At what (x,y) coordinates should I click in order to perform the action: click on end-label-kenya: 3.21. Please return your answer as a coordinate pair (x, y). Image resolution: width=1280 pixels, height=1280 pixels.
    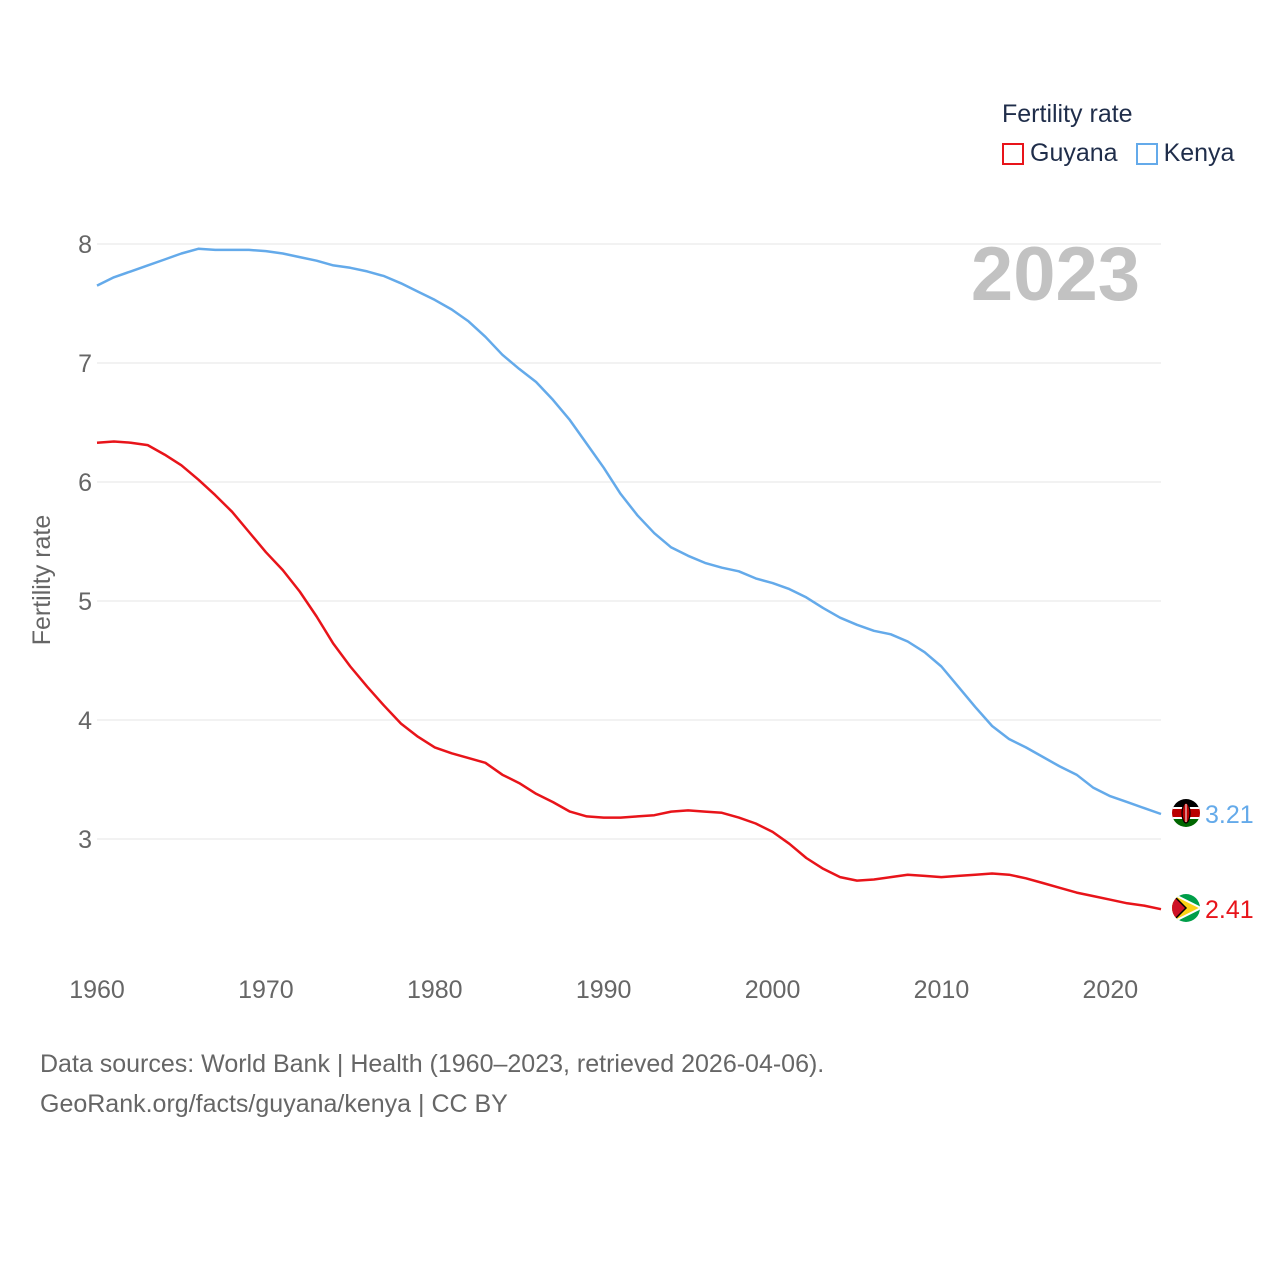
    Looking at the image, I should click on (1229, 815).